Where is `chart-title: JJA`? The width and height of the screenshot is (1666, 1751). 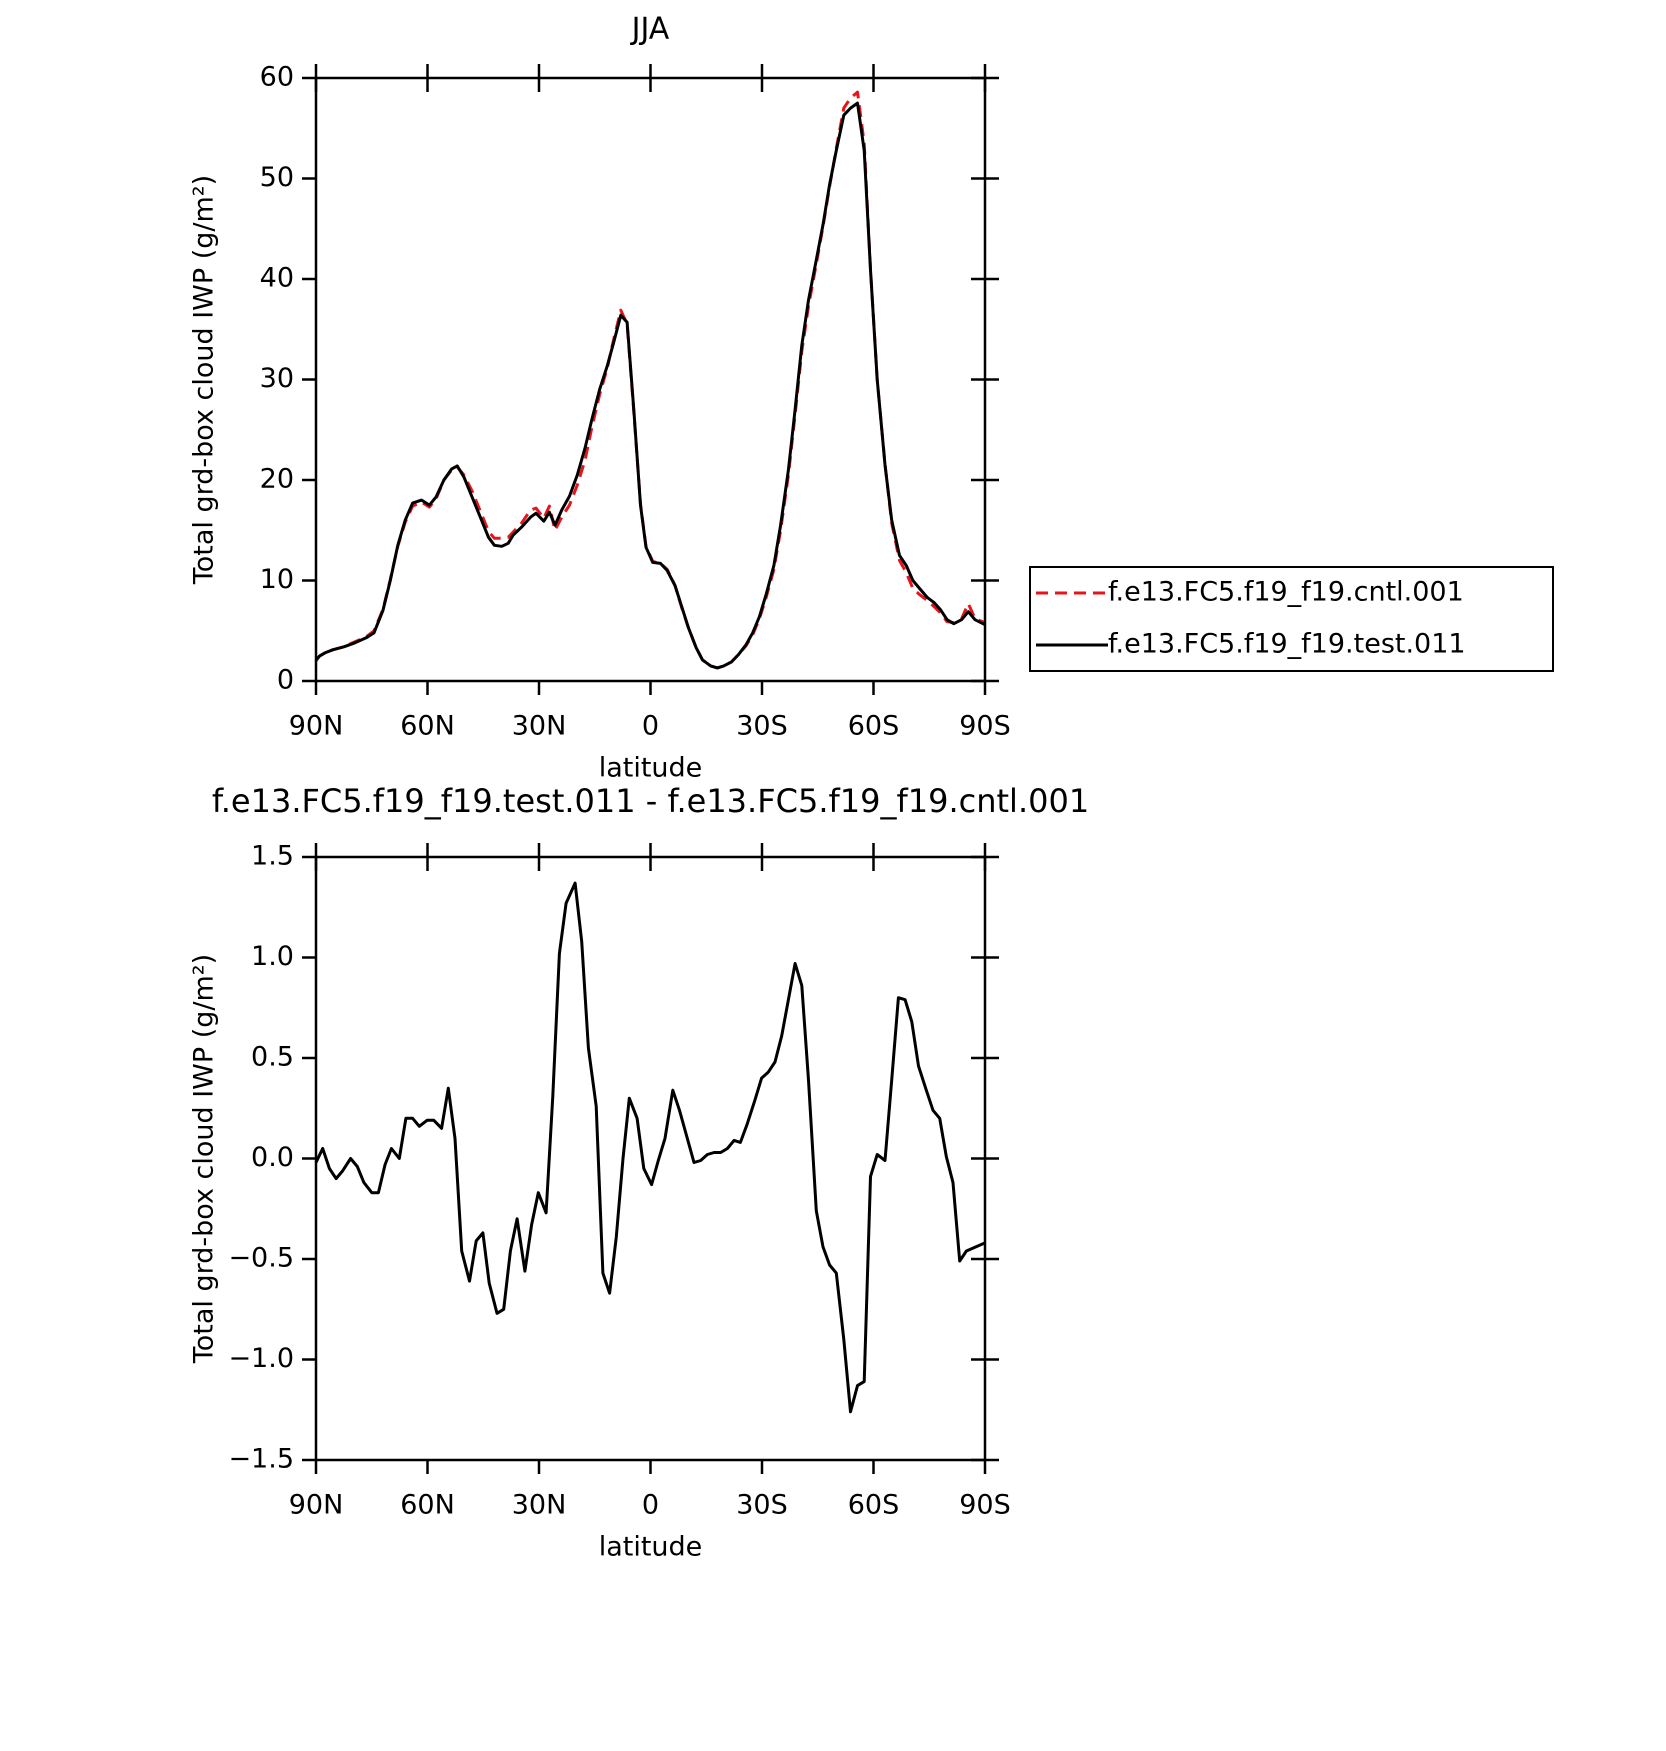 chart-title: JJA is located at coordinates (650, 29).